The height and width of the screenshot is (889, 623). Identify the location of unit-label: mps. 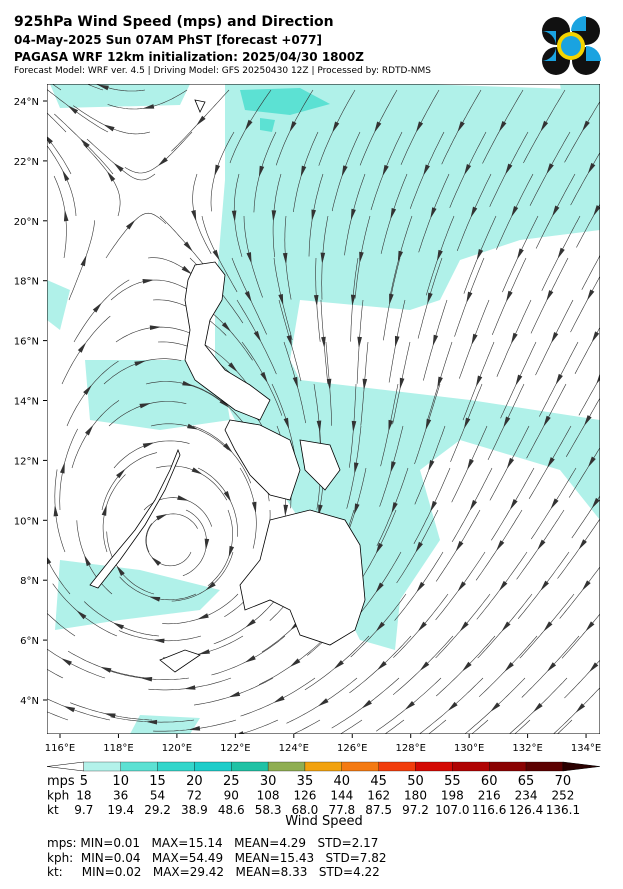
(61, 781).